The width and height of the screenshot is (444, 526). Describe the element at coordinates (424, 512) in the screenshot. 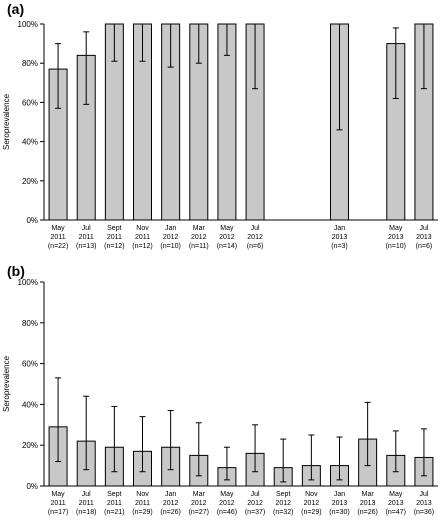

I see `x-category-label: (n=36)` at that location.